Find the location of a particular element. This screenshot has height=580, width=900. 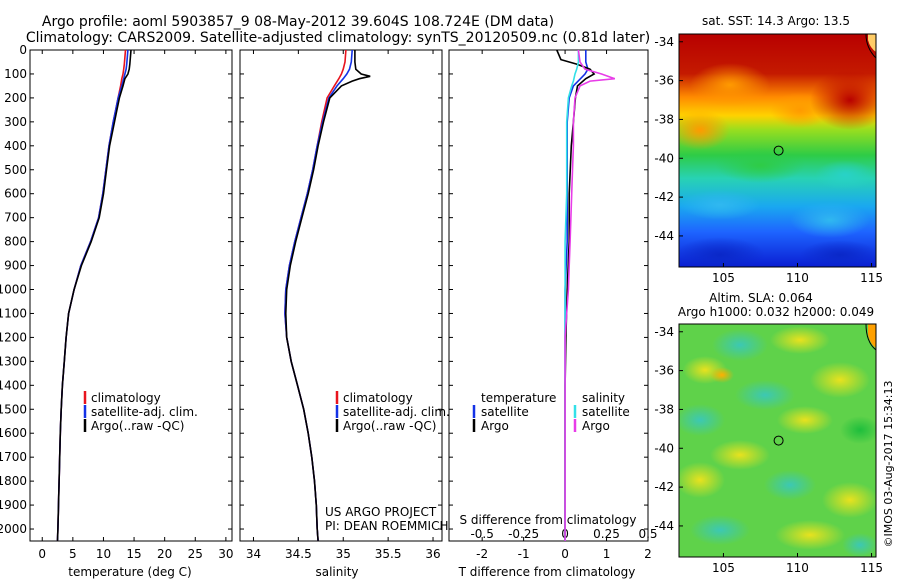

sst-map-image is located at coordinates (777, 150).